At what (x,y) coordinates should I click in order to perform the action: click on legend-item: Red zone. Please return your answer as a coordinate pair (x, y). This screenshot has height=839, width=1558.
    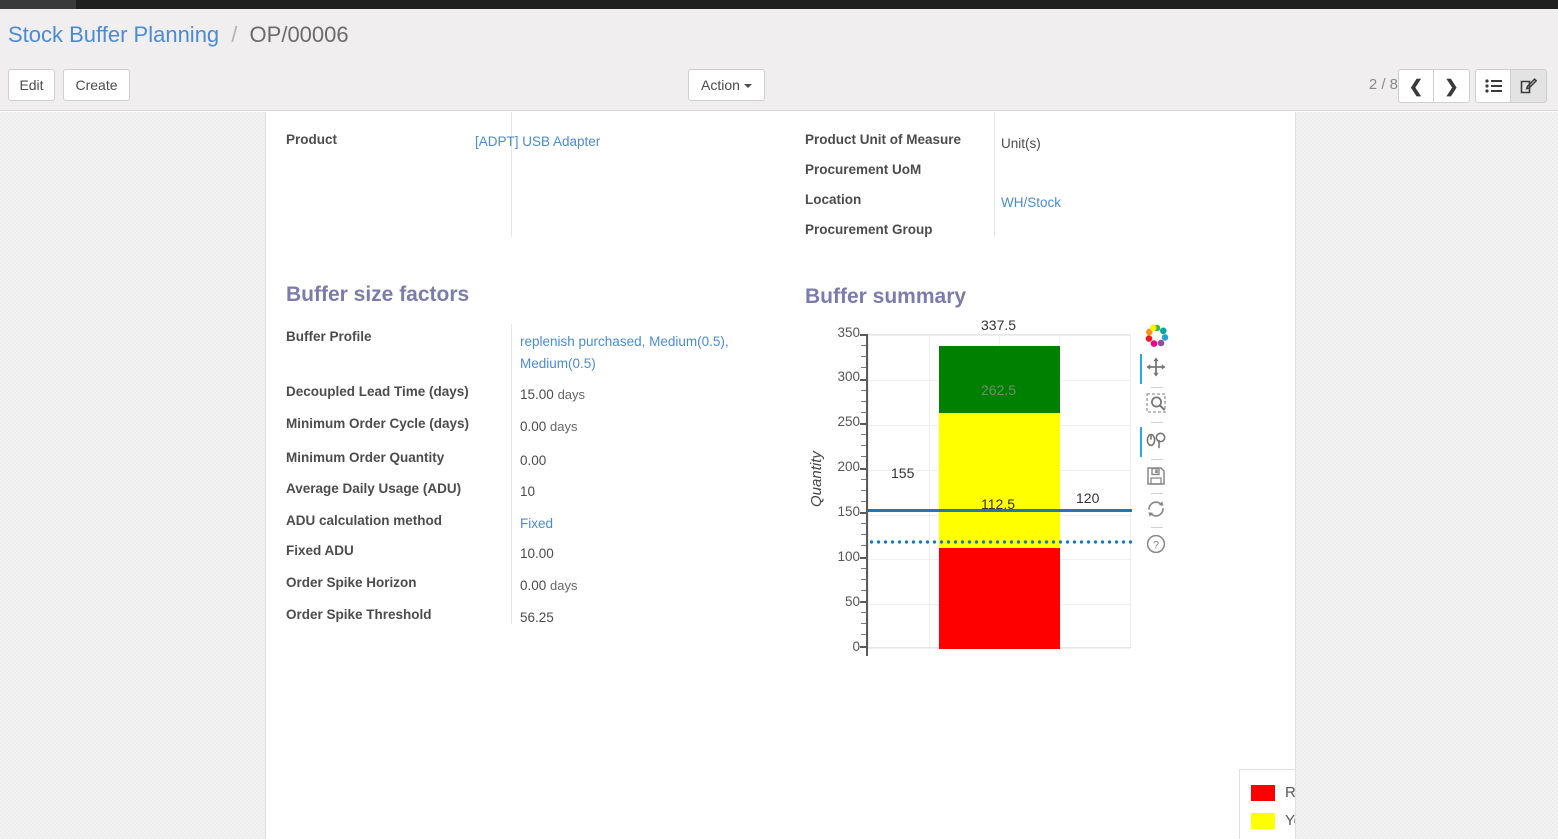
    Looking at the image, I should click on (1273, 793).